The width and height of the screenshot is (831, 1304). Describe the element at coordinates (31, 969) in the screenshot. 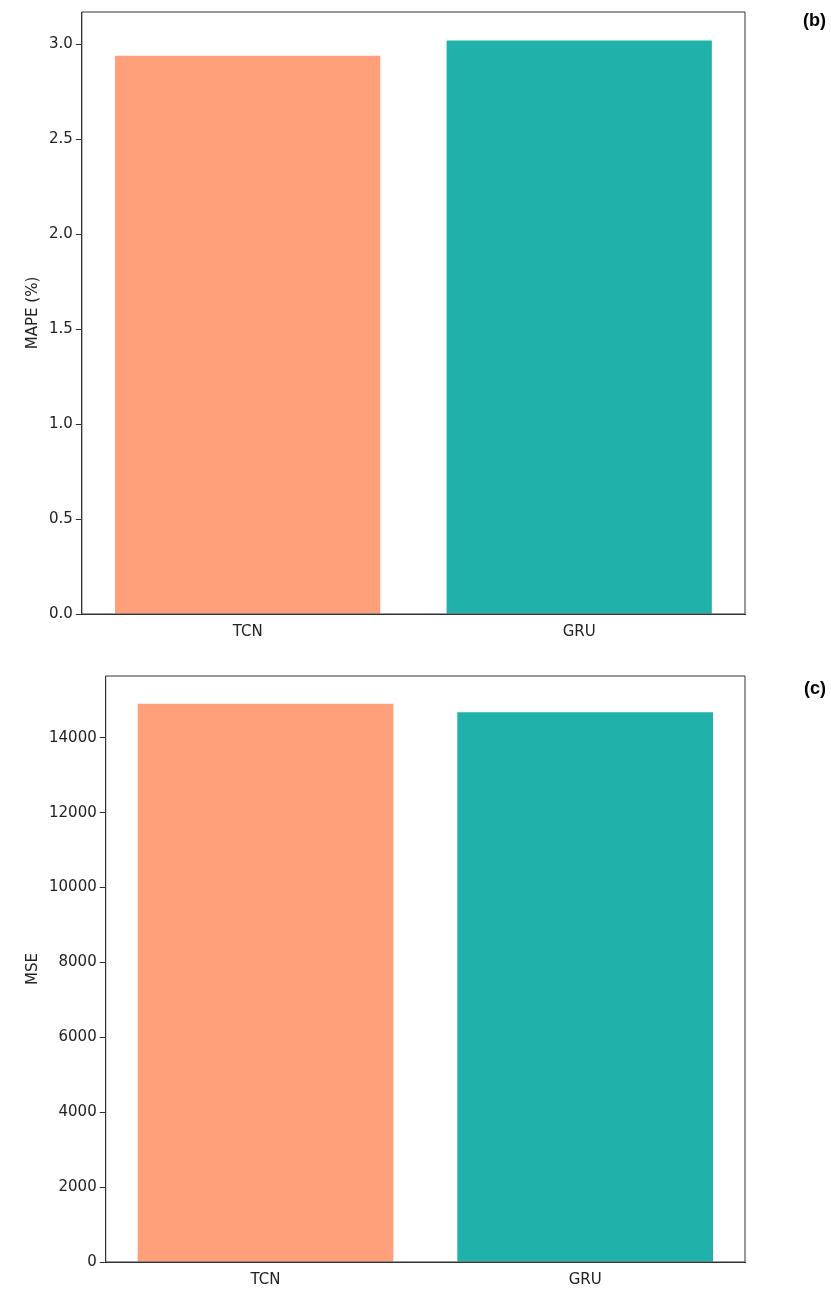

I see `y-axis-title: MSE` at that location.